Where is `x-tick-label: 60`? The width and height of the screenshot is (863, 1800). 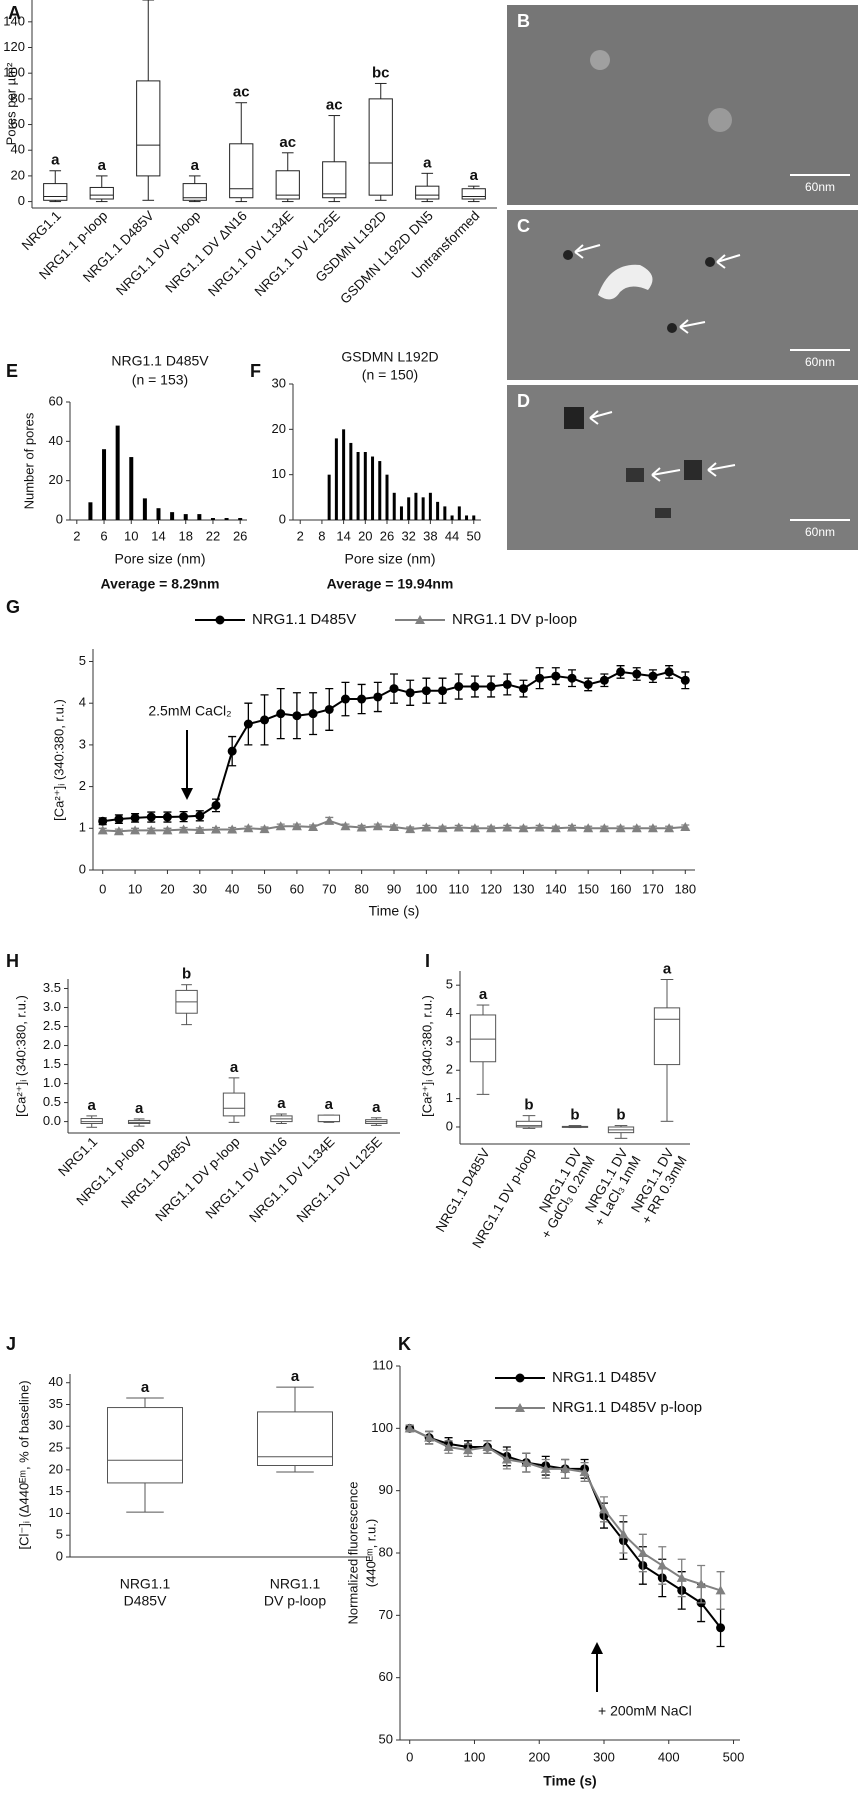
x-tick-label: 60 is located at coordinates (297, 888).